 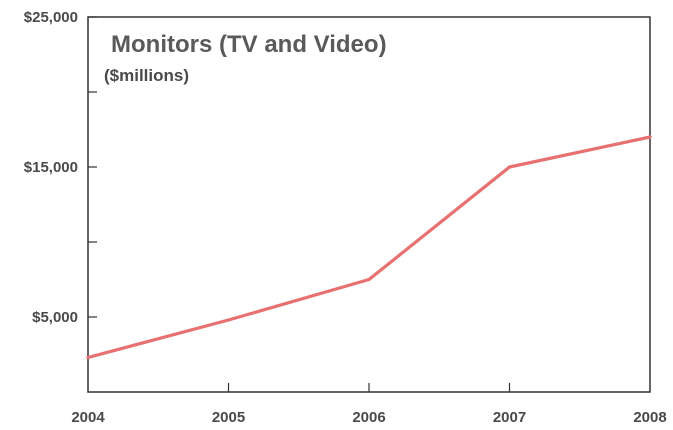 What do you see at coordinates (649, 417) in the screenshot?
I see `x-tick-label: 2008` at bounding box center [649, 417].